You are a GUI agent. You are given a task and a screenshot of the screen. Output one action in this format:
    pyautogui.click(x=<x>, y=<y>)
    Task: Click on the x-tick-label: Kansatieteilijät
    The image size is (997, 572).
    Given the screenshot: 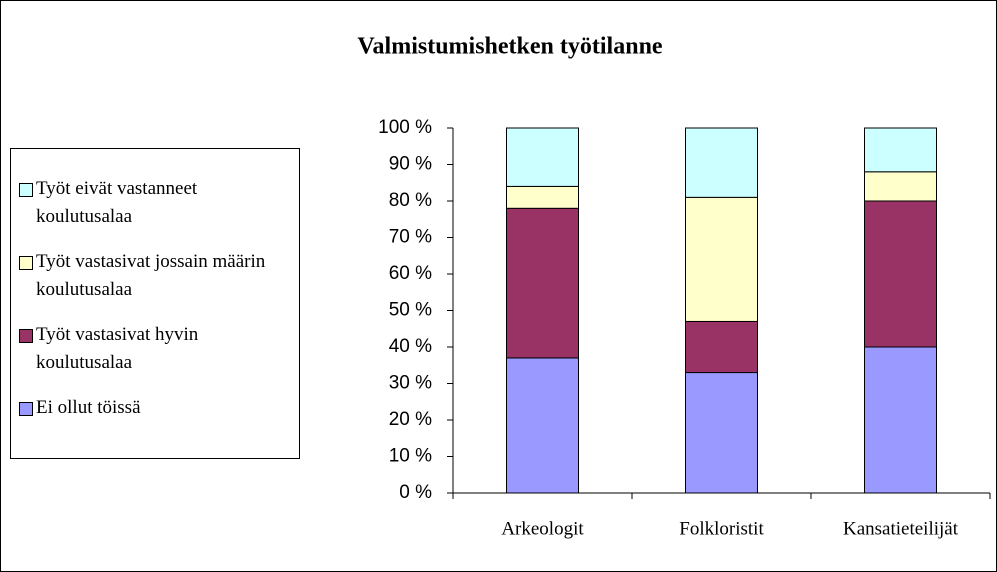 What is the action you would take?
    pyautogui.click(x=901, y=528)
    